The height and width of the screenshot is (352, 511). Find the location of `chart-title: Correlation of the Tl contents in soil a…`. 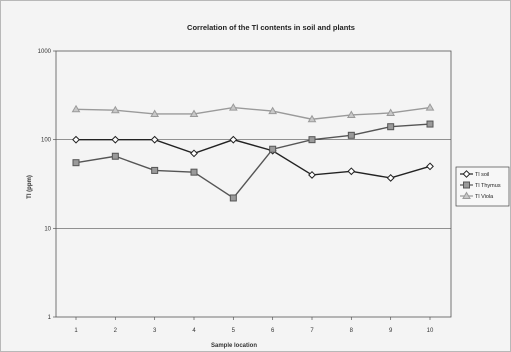

chart-title: Correlation of the Tl contents in soil a… is located at coordinates (271, 27).